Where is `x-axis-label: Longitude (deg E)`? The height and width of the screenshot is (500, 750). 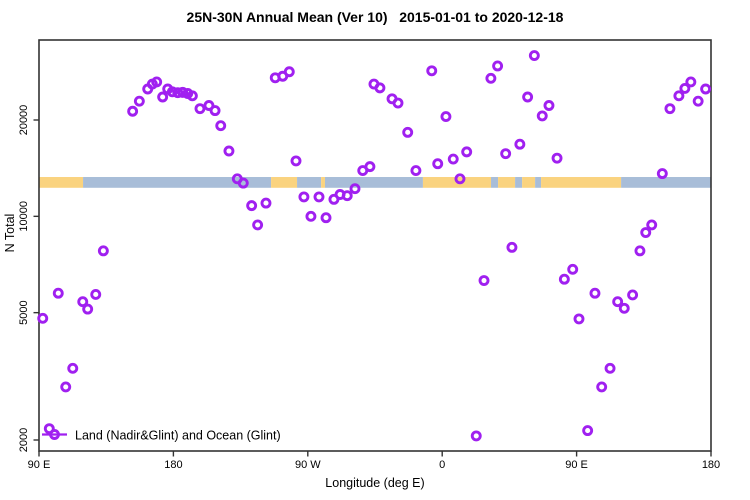
x-axis-label: Longitude (deg E) is located at coordinates (375, 483).